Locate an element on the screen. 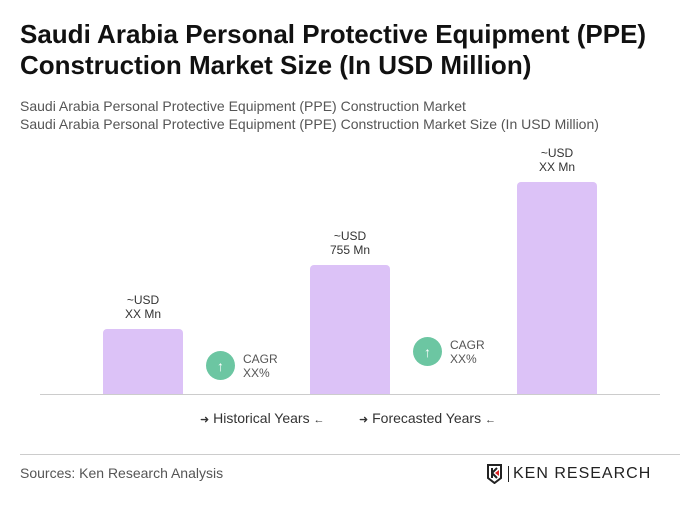 This screenshot has height=520, width=700. data-label-2: ~USD 755 Mn is located at coordinates (350, 243).